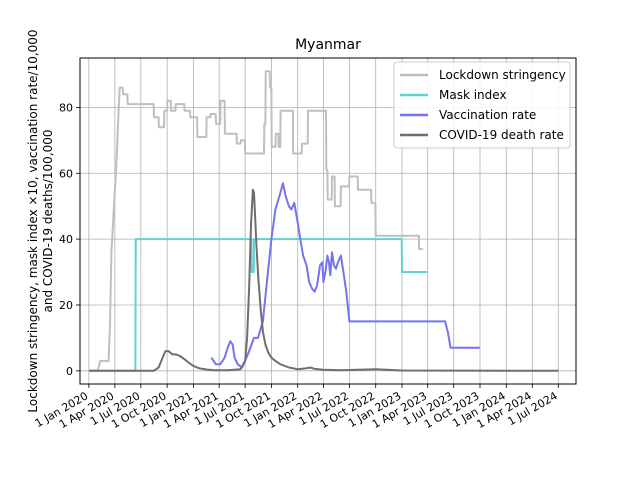 Image resolution: width=640 pixels, height=480 pixels. Describe the element at coordinates (48, 221) in the screenshot. I see `y-axis-label-line-2: and COVID-19 deaths/100,000` at that location.